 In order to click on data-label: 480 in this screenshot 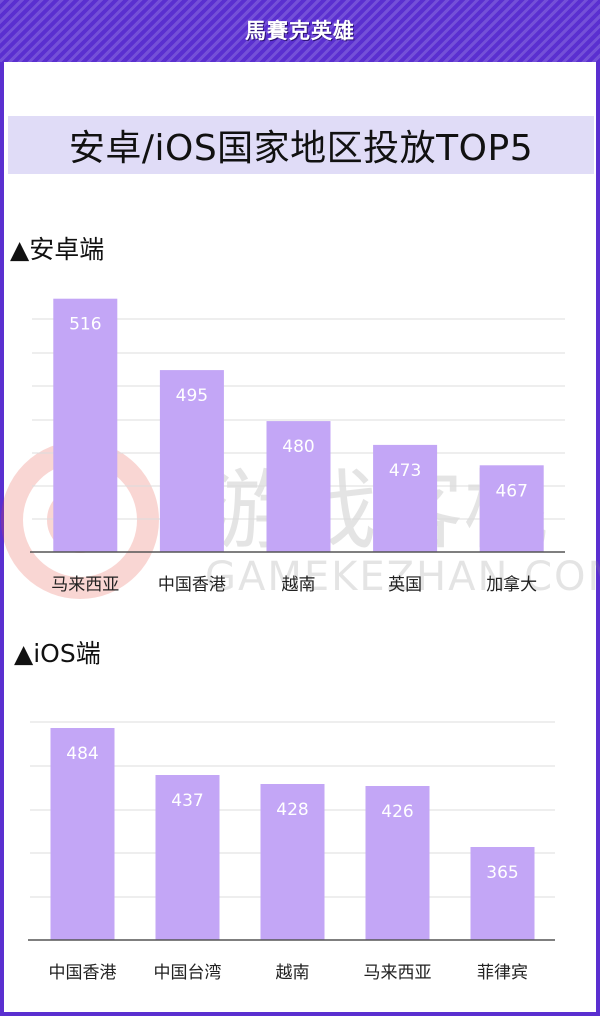, I will do `click(298, 447)`.